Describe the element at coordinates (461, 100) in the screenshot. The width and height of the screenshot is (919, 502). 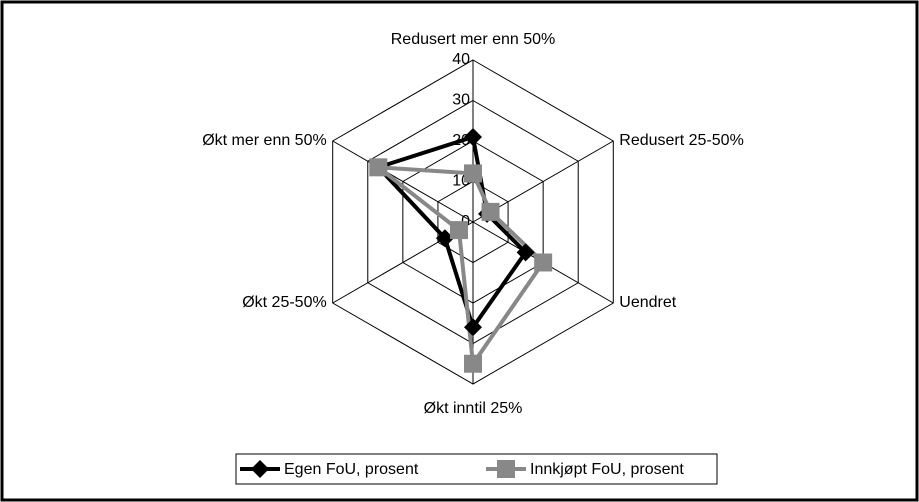
I see `tick-label: 30` at that location.